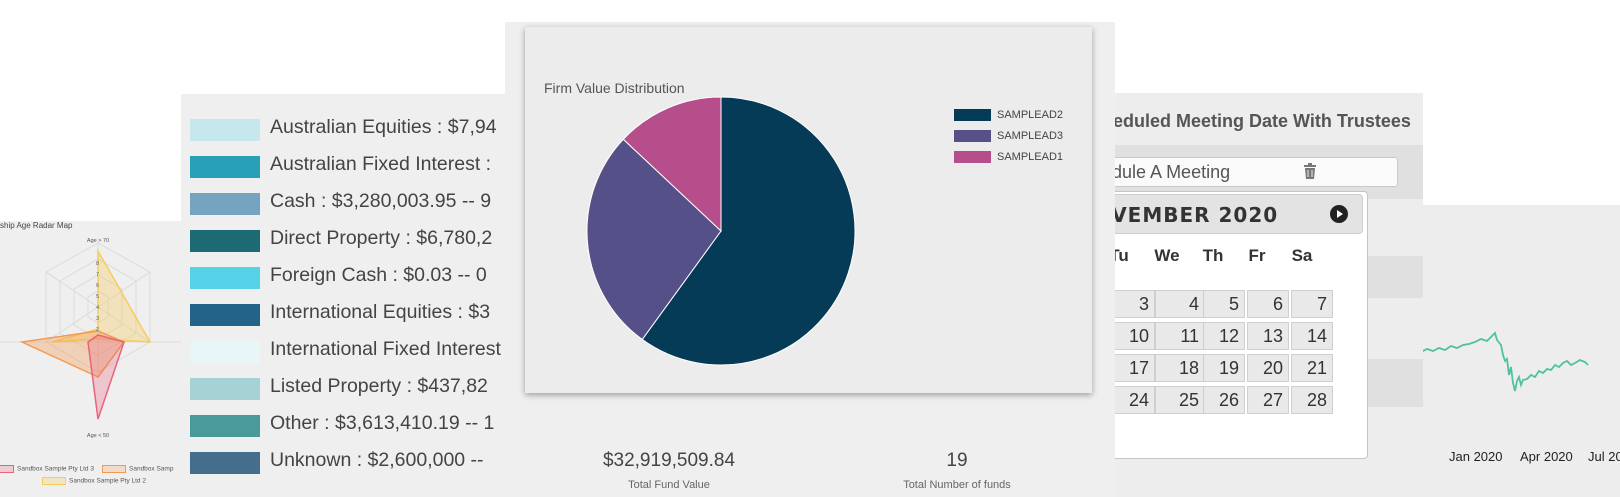 Image resolution: width=1620 pixels, height=497 pixels. Describe the element at coordinates (383, 127) in the screenshot. I see `legend-label: Australian Equities : $7,94` at that location.